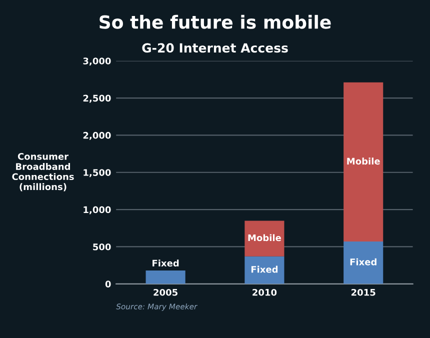 The image size is (430, 338). Describe the element at coordinates (215, 21) in the screenshot. I see `chart-title: So the future is mobile` at that location.